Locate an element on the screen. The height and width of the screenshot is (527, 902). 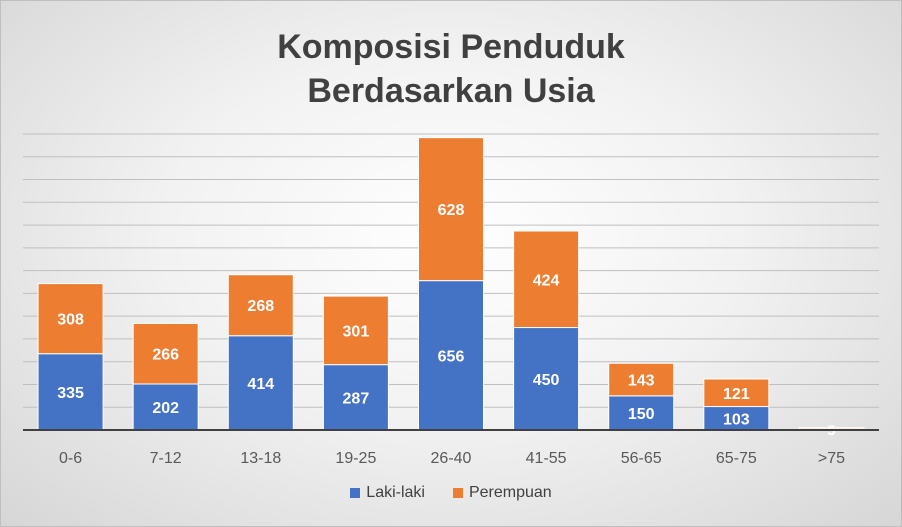
data-label: 202 is located at coordinates (165, 408).